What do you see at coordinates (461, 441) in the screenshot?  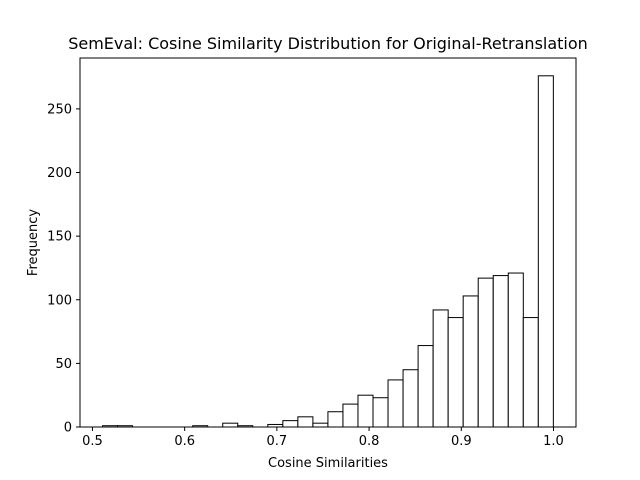 I see `x-tick-label: 0.9` at bounding box center [461, 441].